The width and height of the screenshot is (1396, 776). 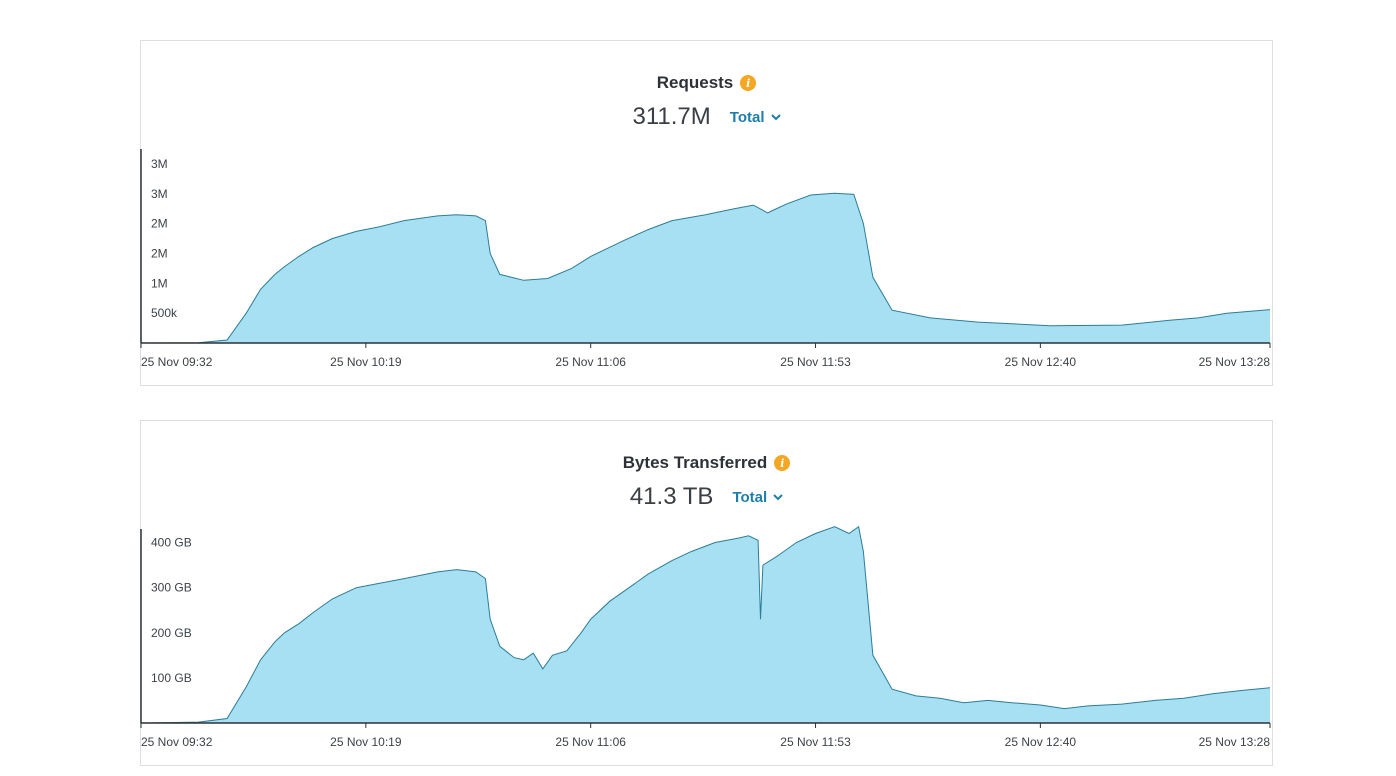 I want to click on bytes-aggregation-dropdown: Total, so click(x=757, y=497).